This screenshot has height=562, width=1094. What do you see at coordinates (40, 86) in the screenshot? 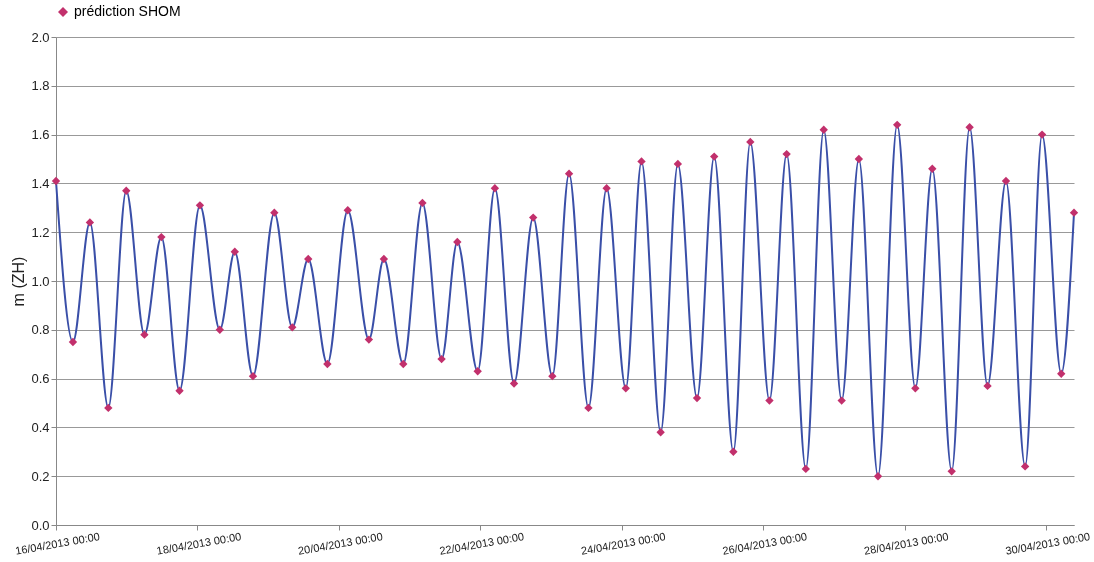
I see `y-tick-label: 1.8` at bounding box center [40, 86].